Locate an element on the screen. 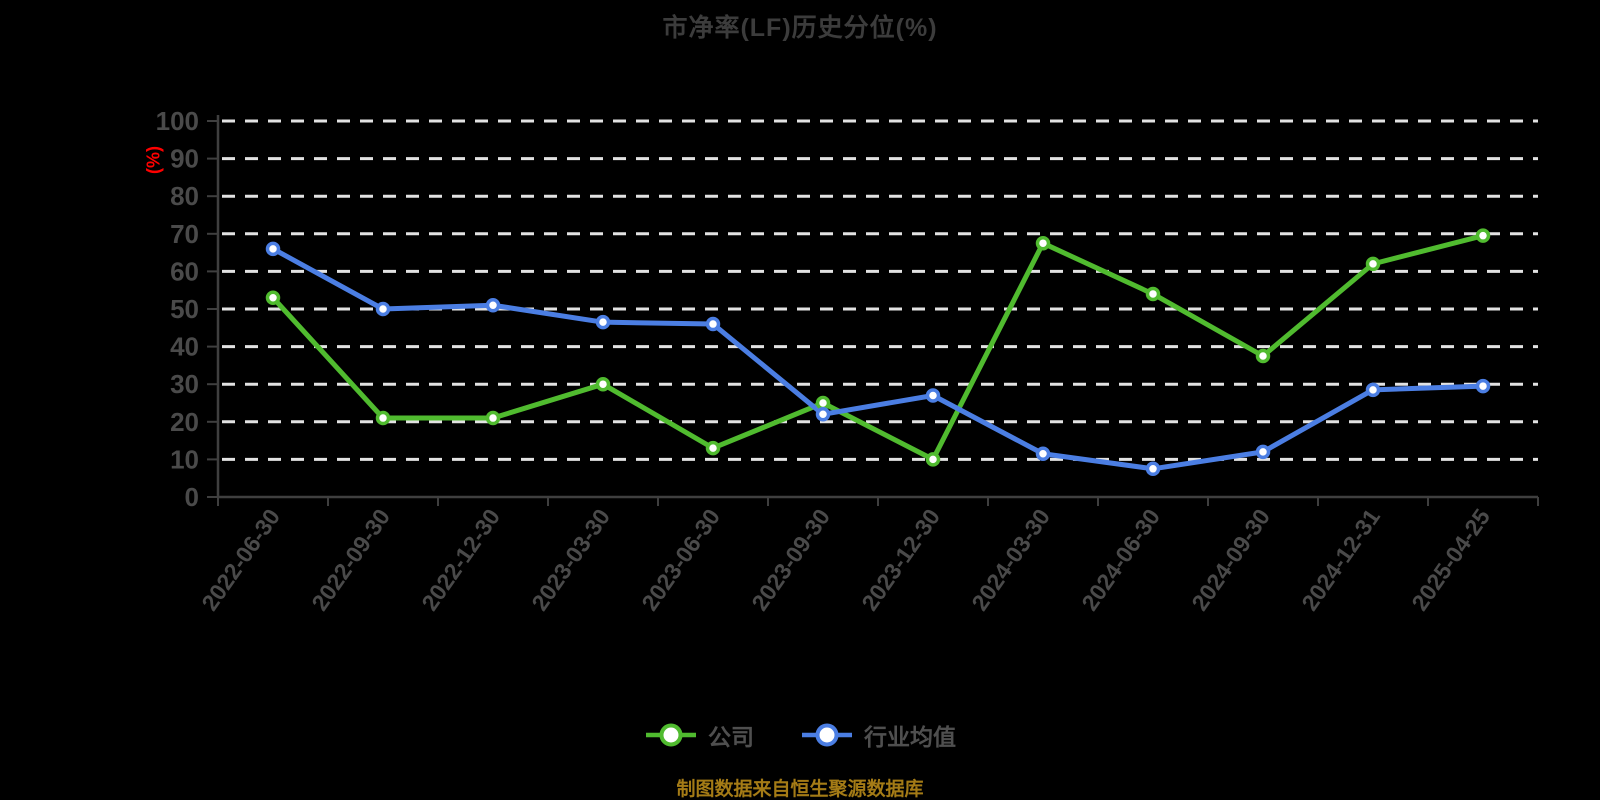 This screenshot has height=800, width=1600. legend: 公司 行业均值 is located at coordinates (800, 735).